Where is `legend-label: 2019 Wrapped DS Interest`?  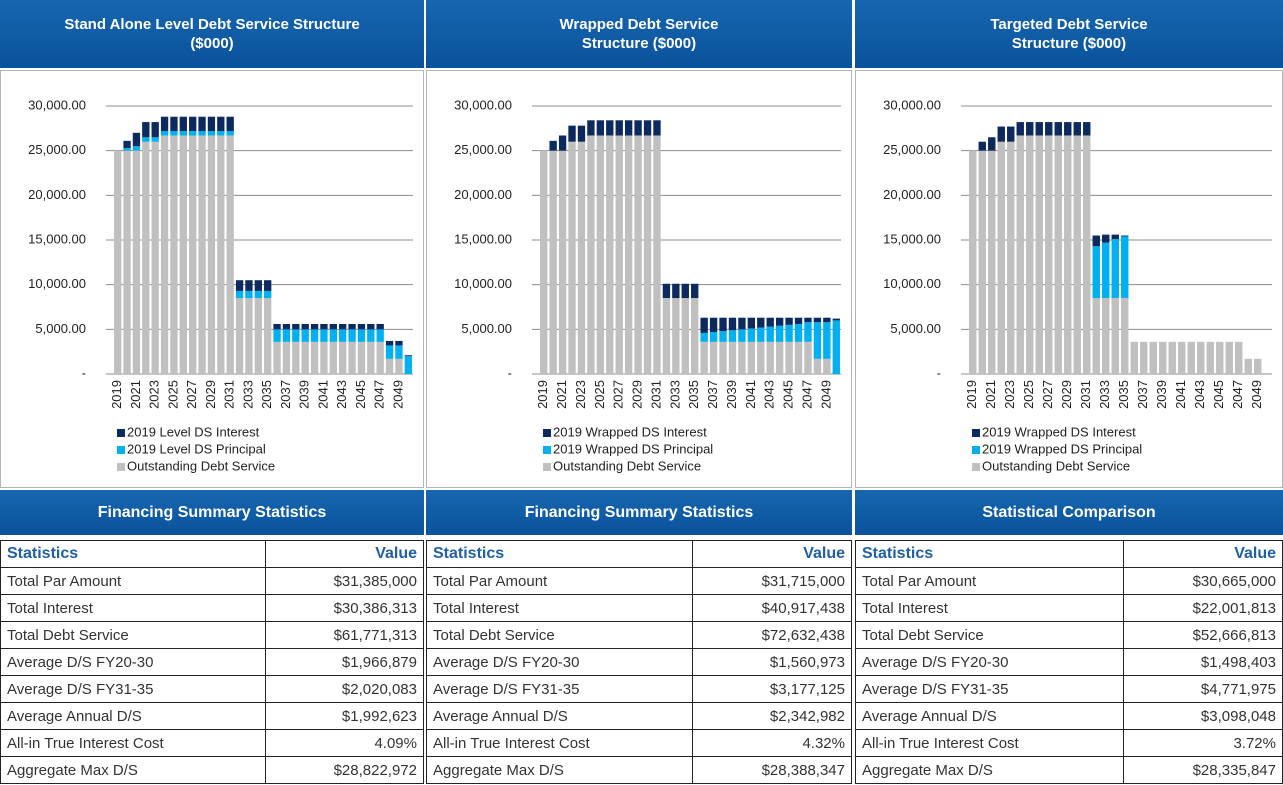 legend-label: 2019 Wrapped DS Interest is located at coordinates (630, 431).